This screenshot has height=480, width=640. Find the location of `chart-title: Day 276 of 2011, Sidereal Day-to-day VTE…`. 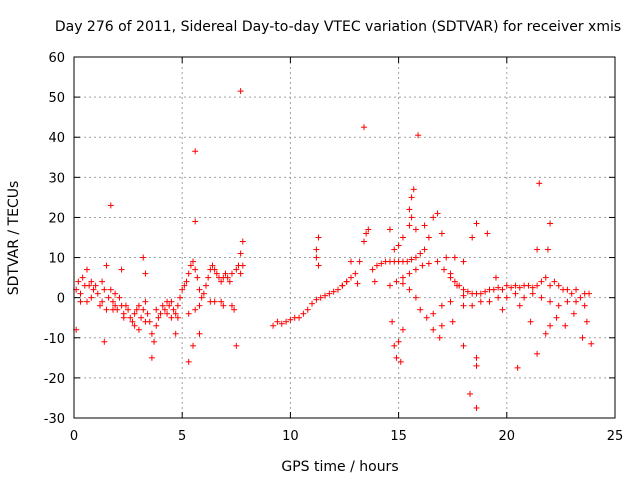

chart-title: Day 276 of 2011, Sidereal Day-to-day VTE… is located at coordinates (338, 27).